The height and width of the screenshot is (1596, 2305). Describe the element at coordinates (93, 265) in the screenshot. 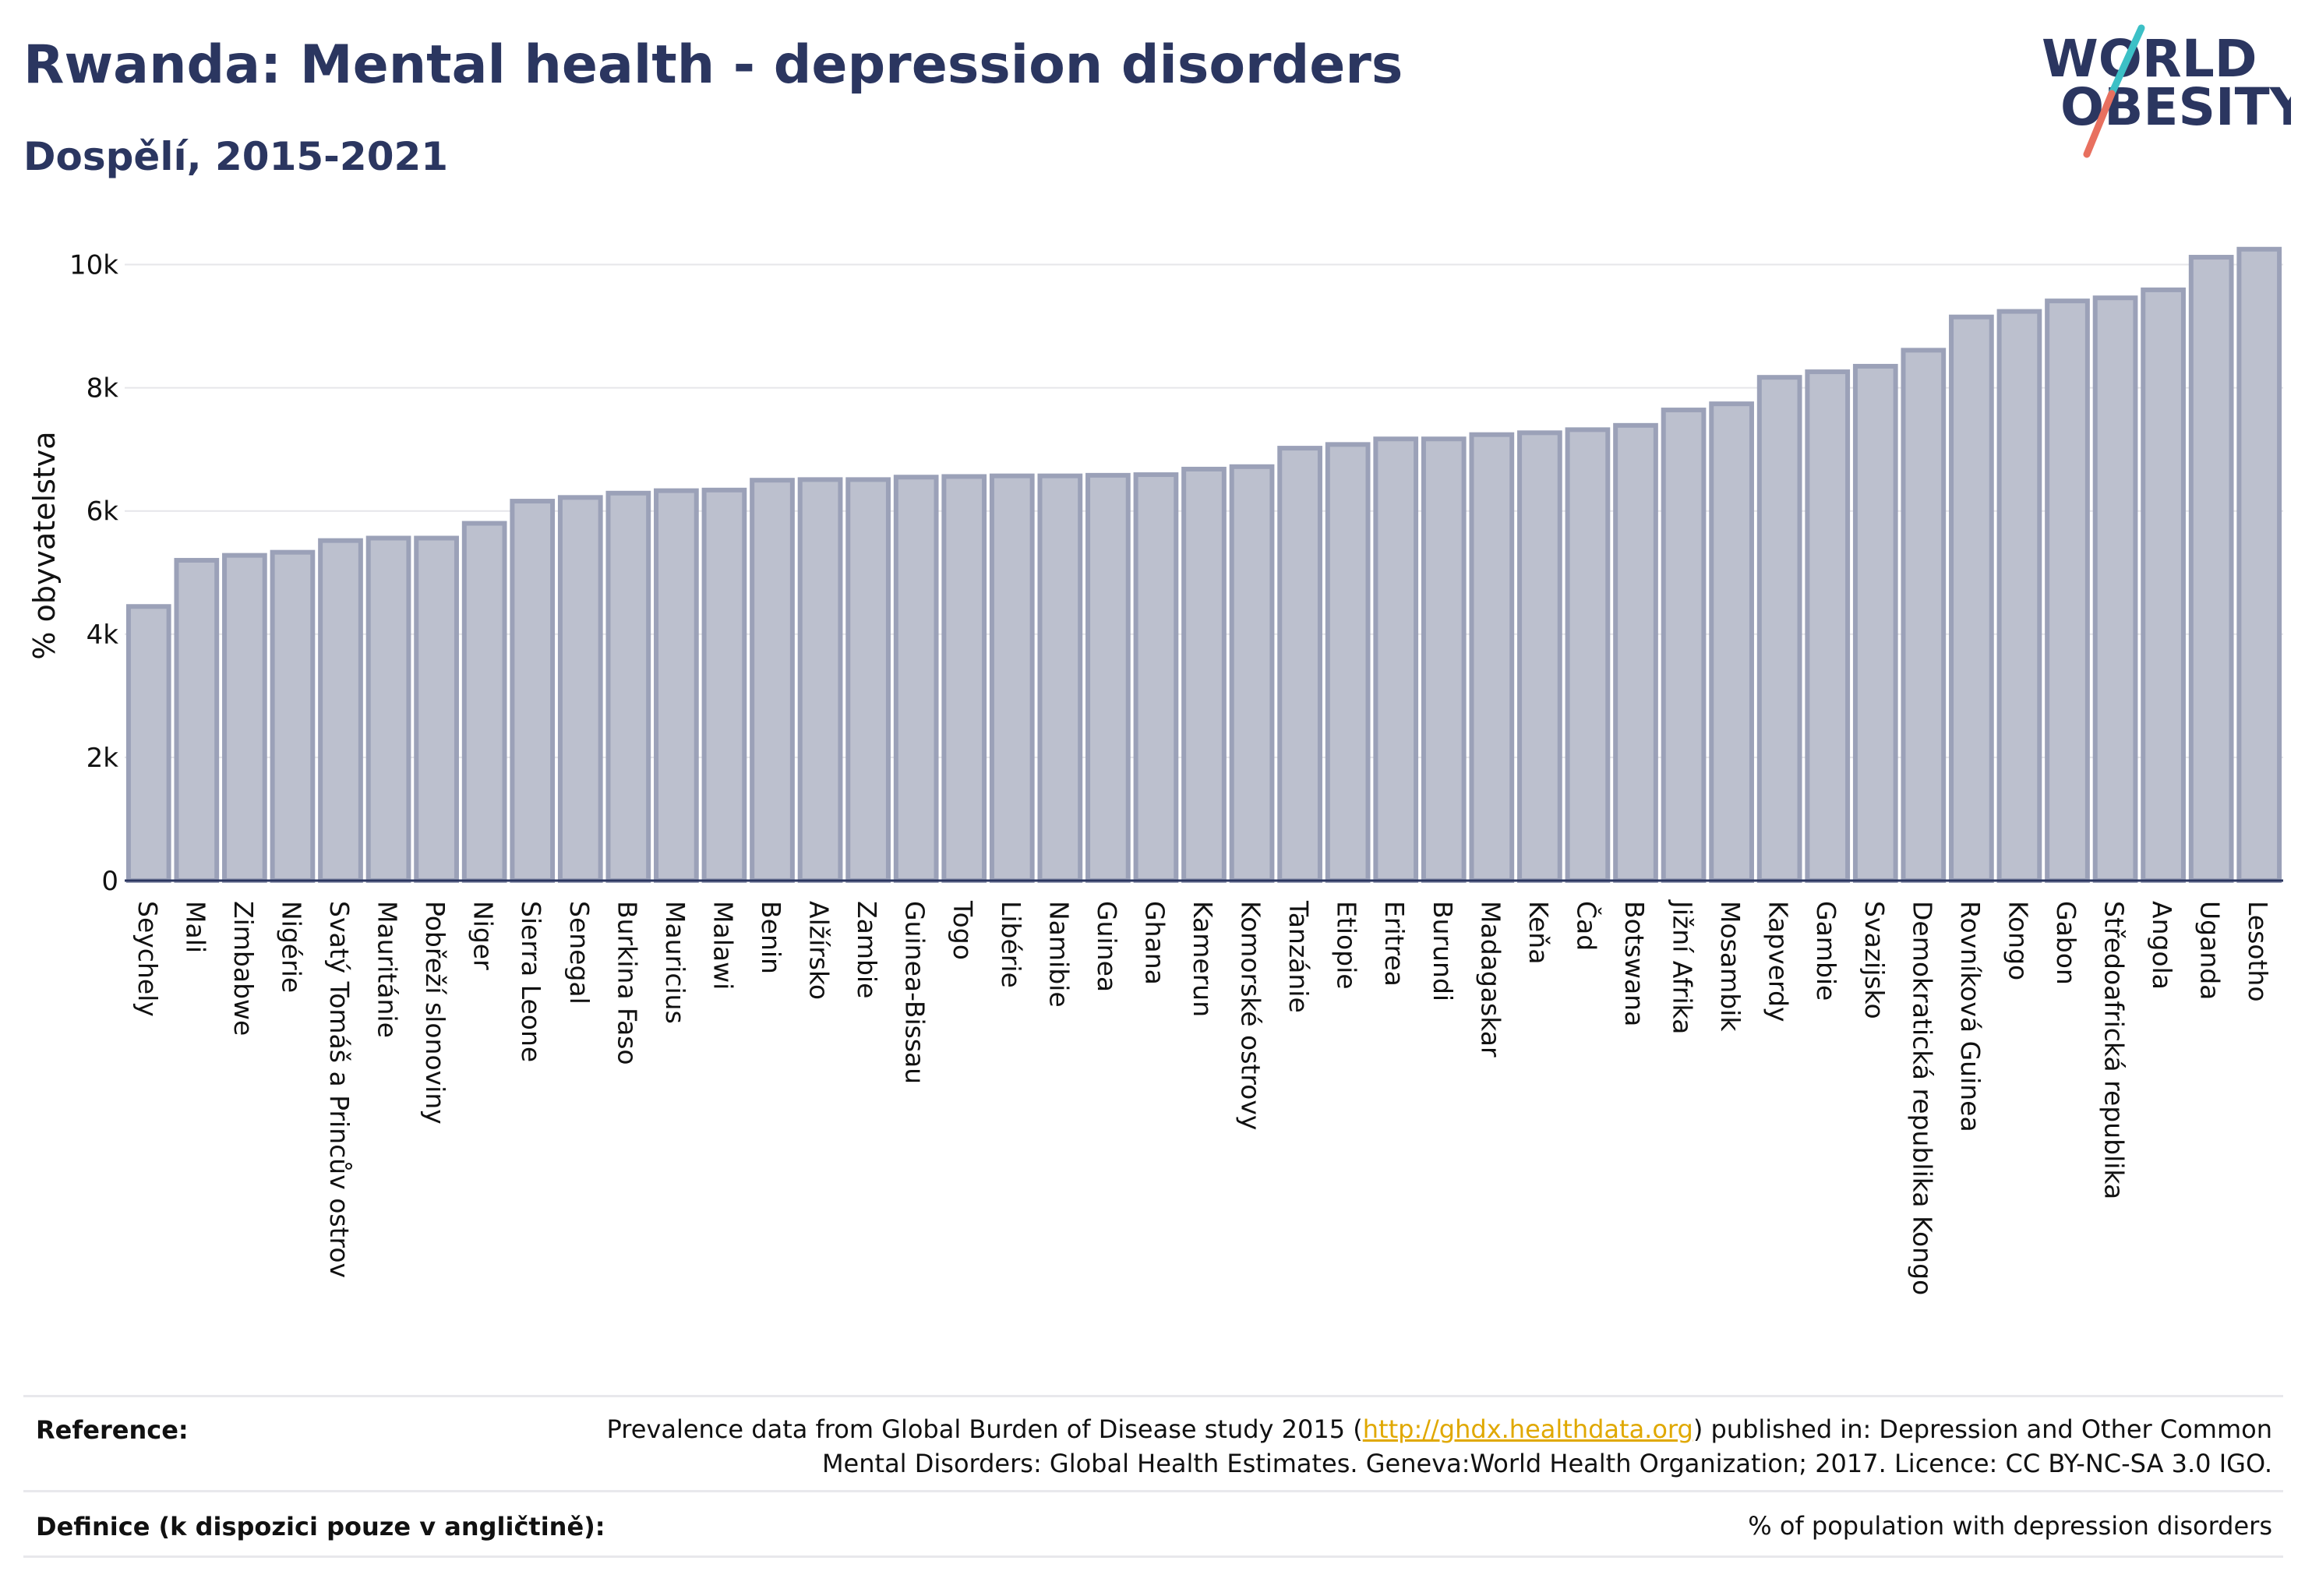

I see `y-tick-label: 10k` at that location.